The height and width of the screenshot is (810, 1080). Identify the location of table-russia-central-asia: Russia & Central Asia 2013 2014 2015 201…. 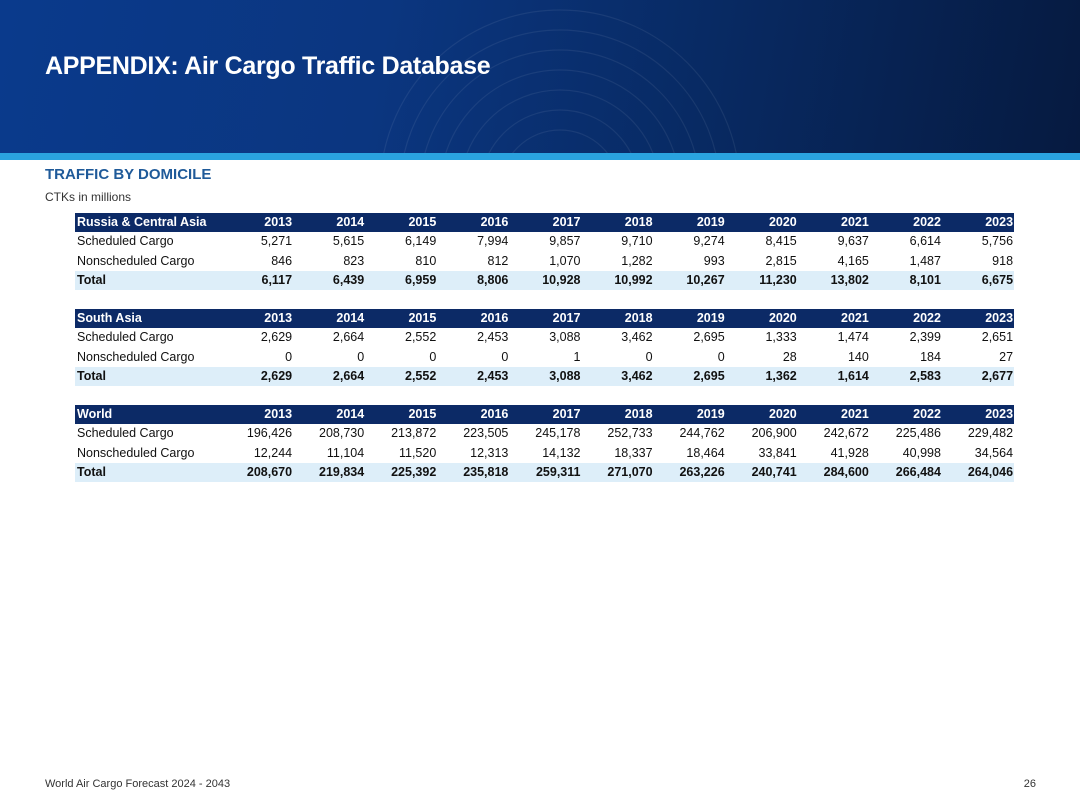
(545, 252).